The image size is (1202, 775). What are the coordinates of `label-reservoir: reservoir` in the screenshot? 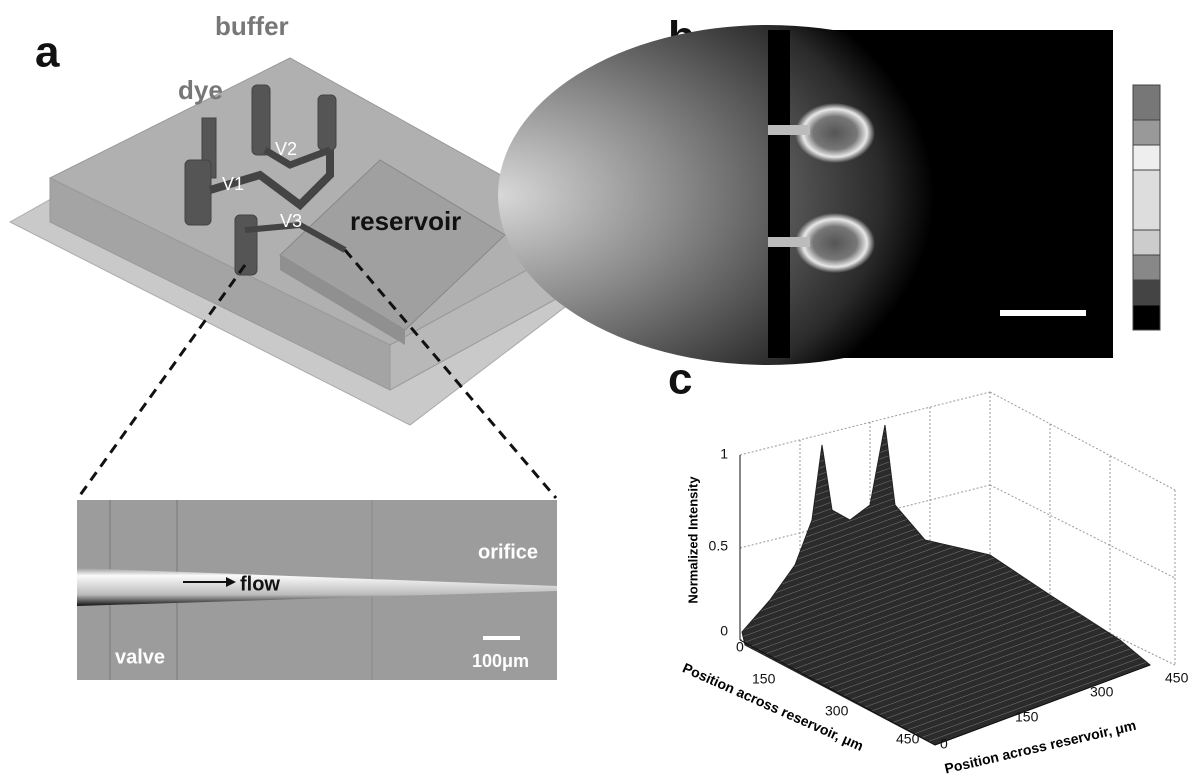 It's located at (405, 221).